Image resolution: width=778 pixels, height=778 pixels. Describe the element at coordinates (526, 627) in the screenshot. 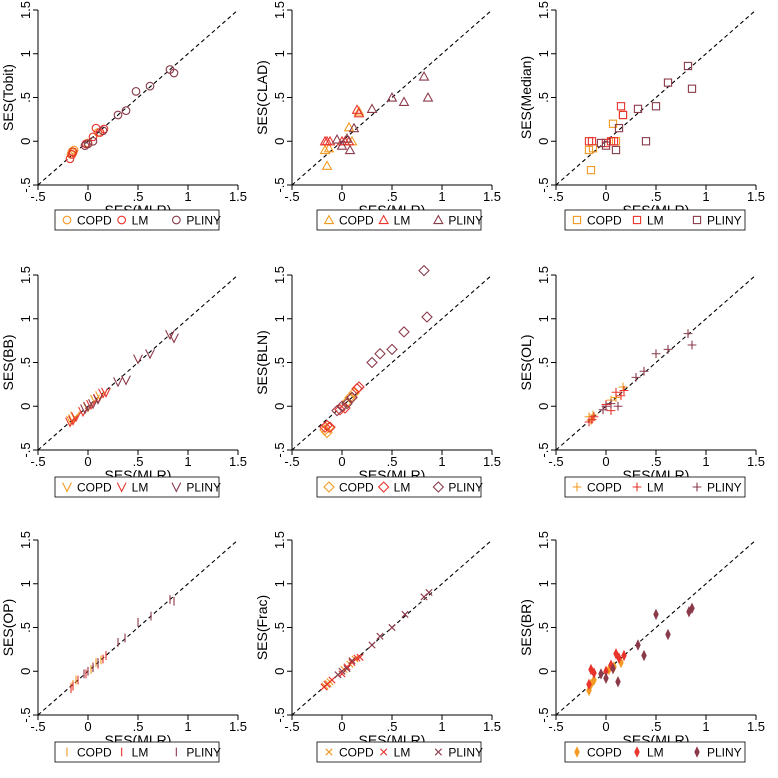

I see `y-axis-label: SES(BR)` at that location.